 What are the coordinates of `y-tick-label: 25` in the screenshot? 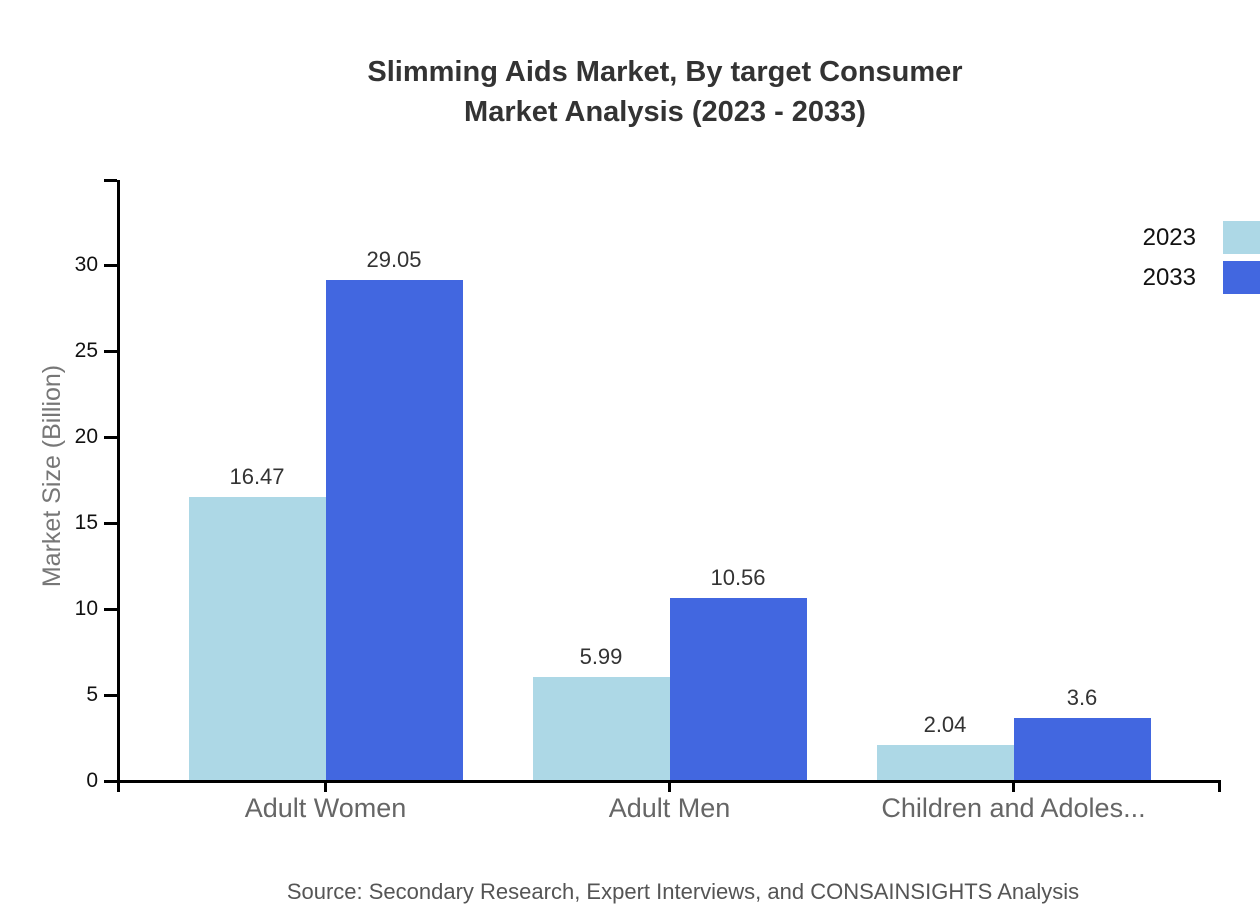 It's located at (86, 350).